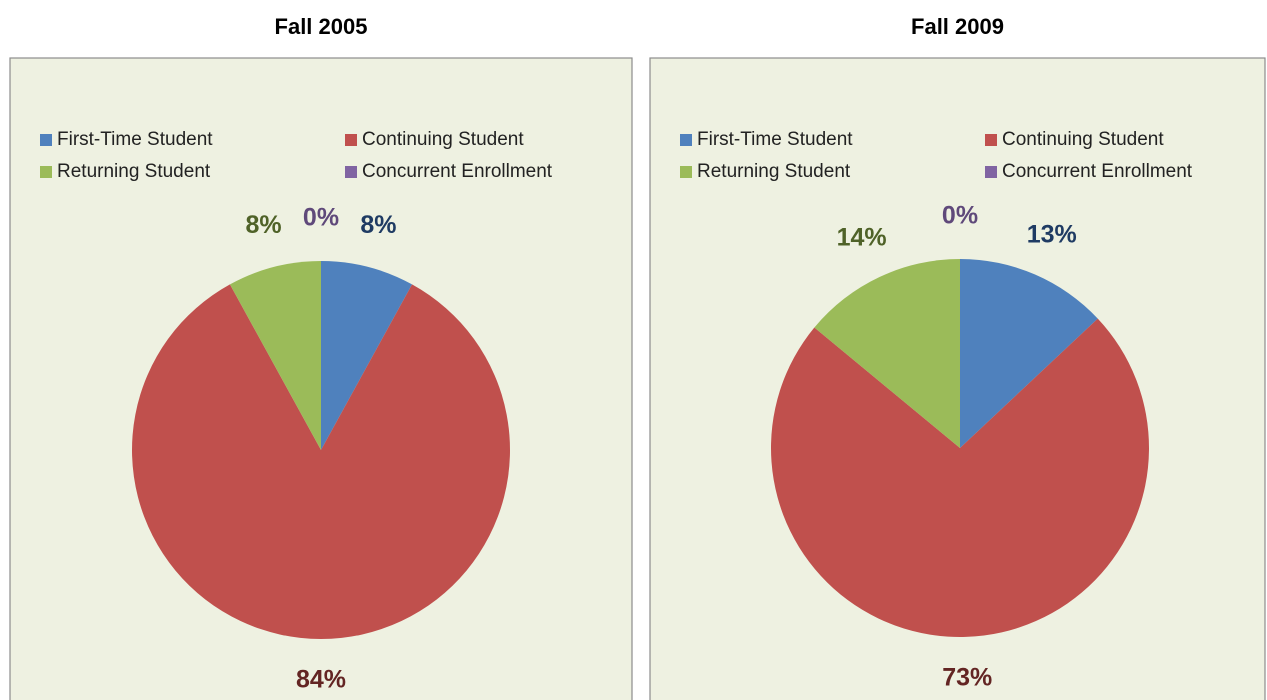 The image size is (1267, 700). I want to click on data-label: 14%, so click(862, 238).